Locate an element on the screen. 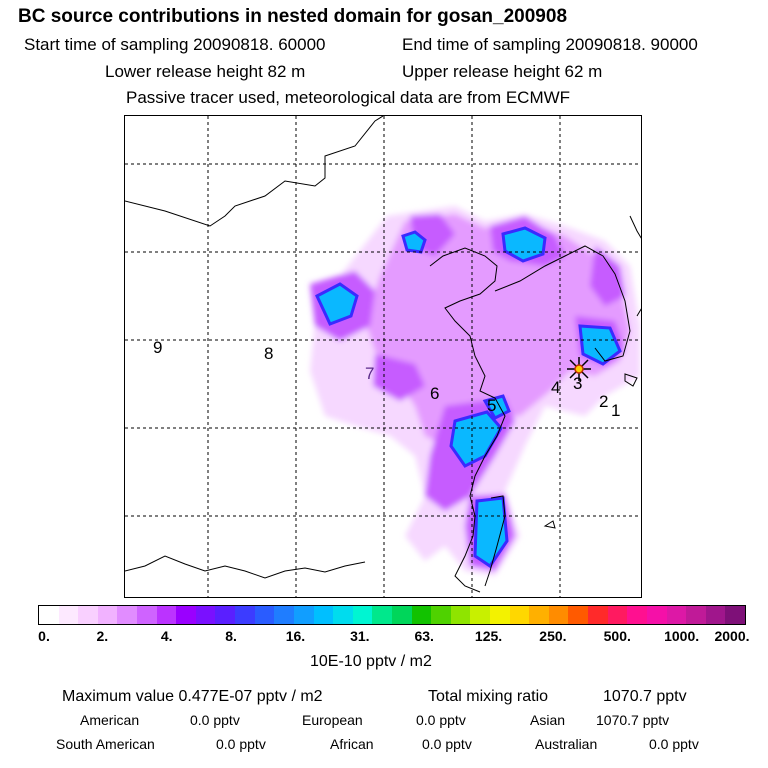  region-label-7: 7 is located at coordinates (370, 373).